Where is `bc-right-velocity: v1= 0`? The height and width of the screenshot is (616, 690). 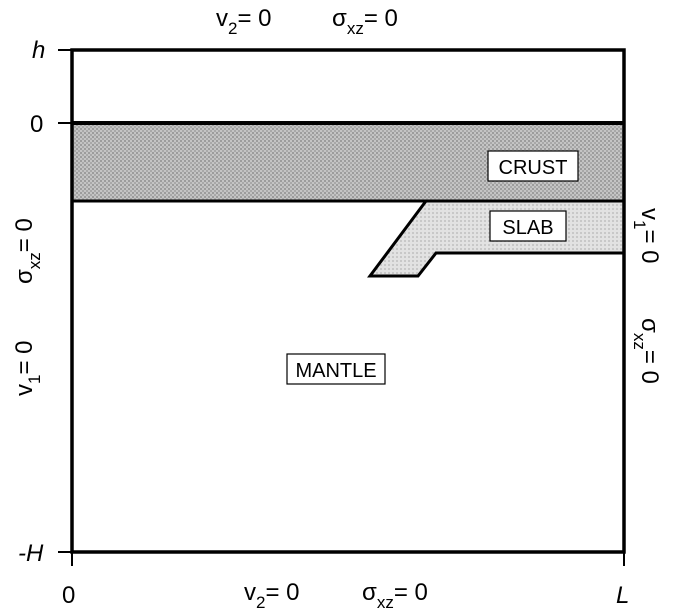
bc-right-velocity: v1= 0 is located at coordinates (646, 236).